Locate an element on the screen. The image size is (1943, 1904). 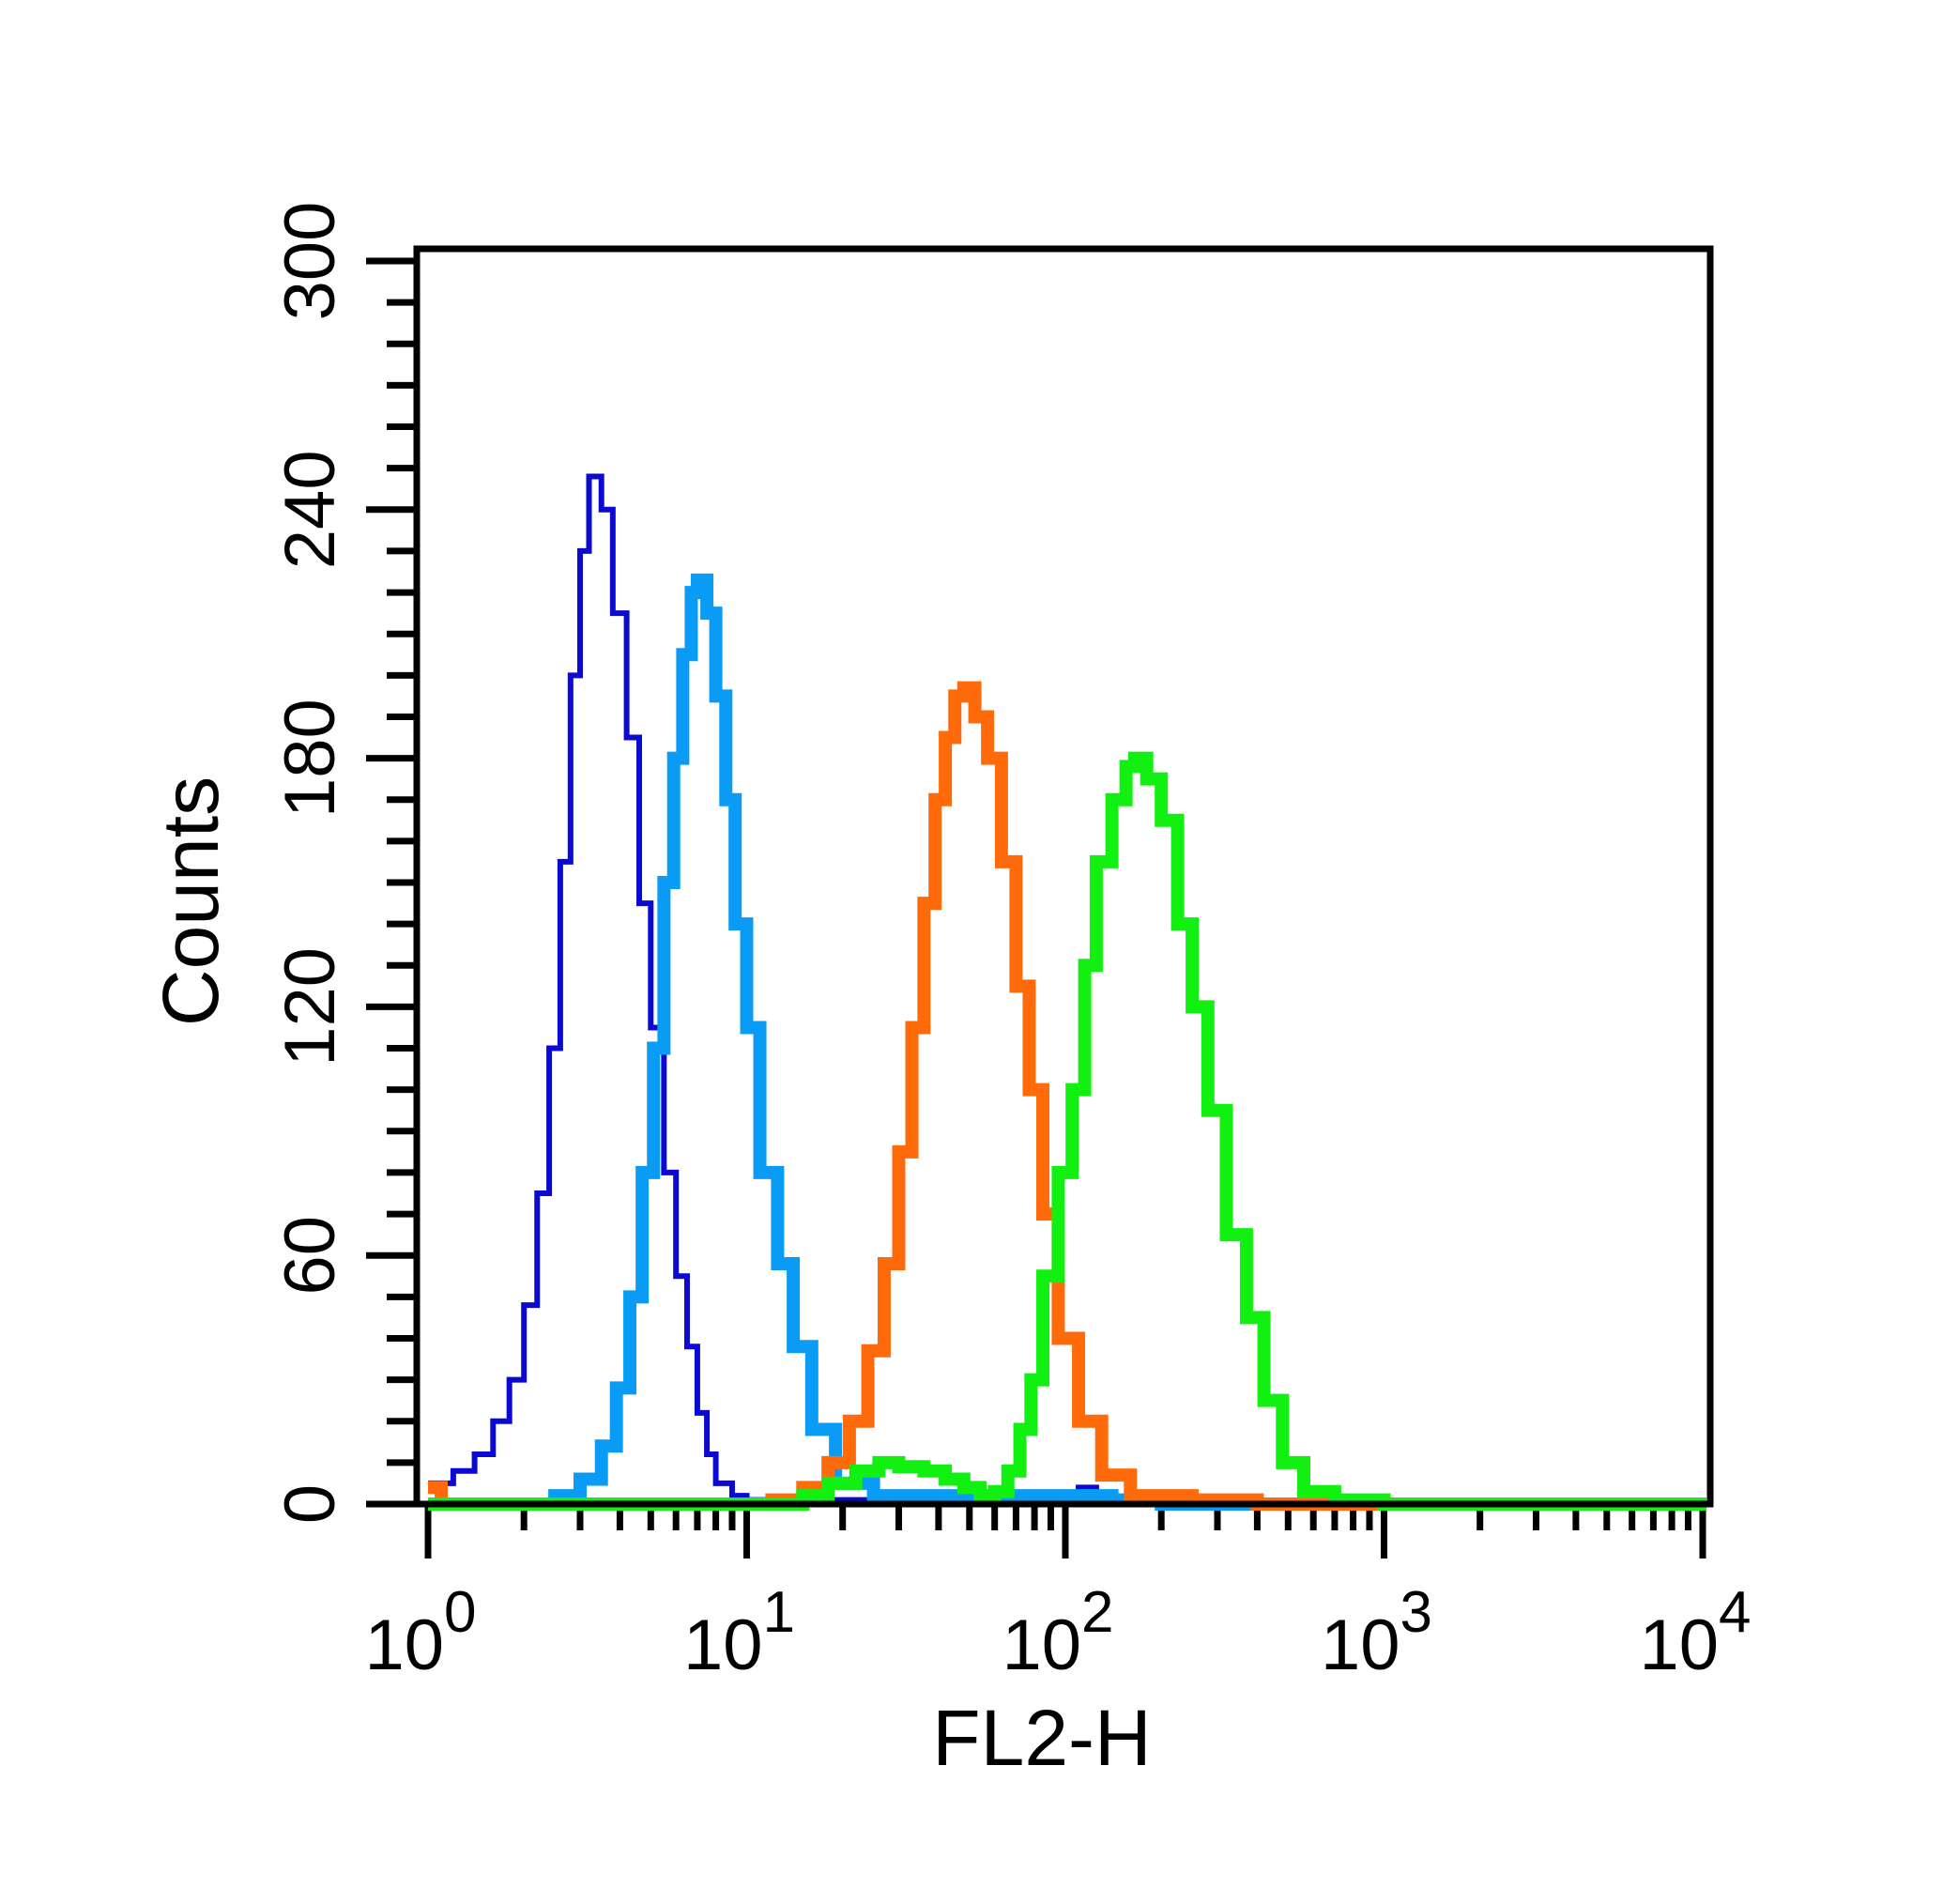
y-tick-label: 0 is located at coordinates (310, 1504).